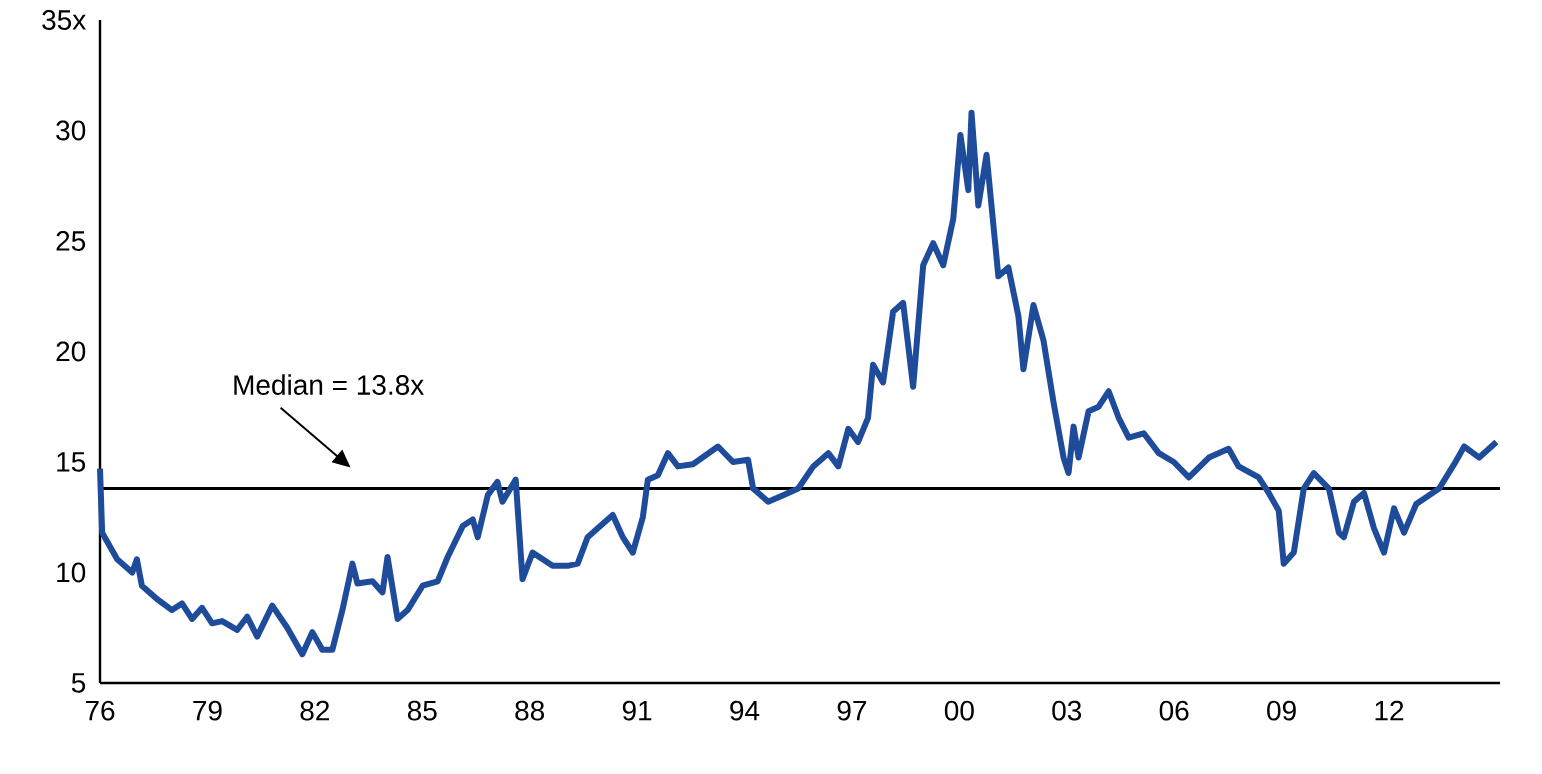  Describe the element at coordinates (530, 710) in the screenshot. I see `x-tick-label: 88` at that location.